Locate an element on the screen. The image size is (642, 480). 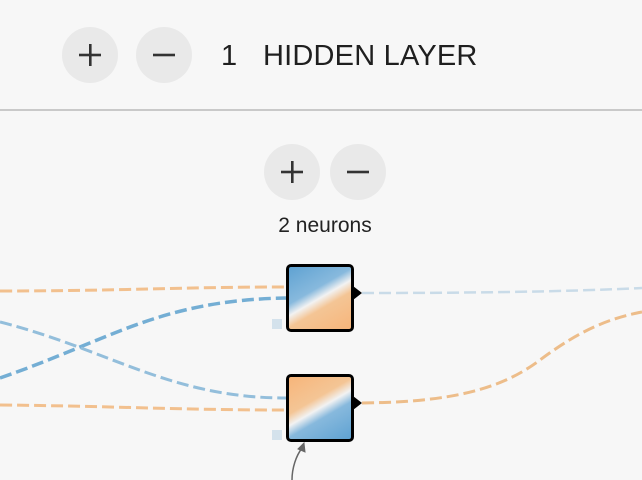
header-divider is located at coordinates (321, 110).